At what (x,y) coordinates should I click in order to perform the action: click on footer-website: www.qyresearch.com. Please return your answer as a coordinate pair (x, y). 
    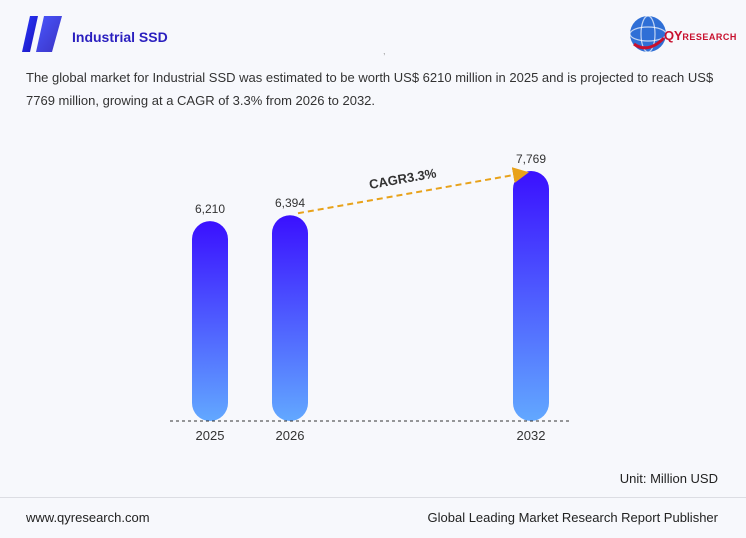
    Looking at the image, I should click on (88, 517).